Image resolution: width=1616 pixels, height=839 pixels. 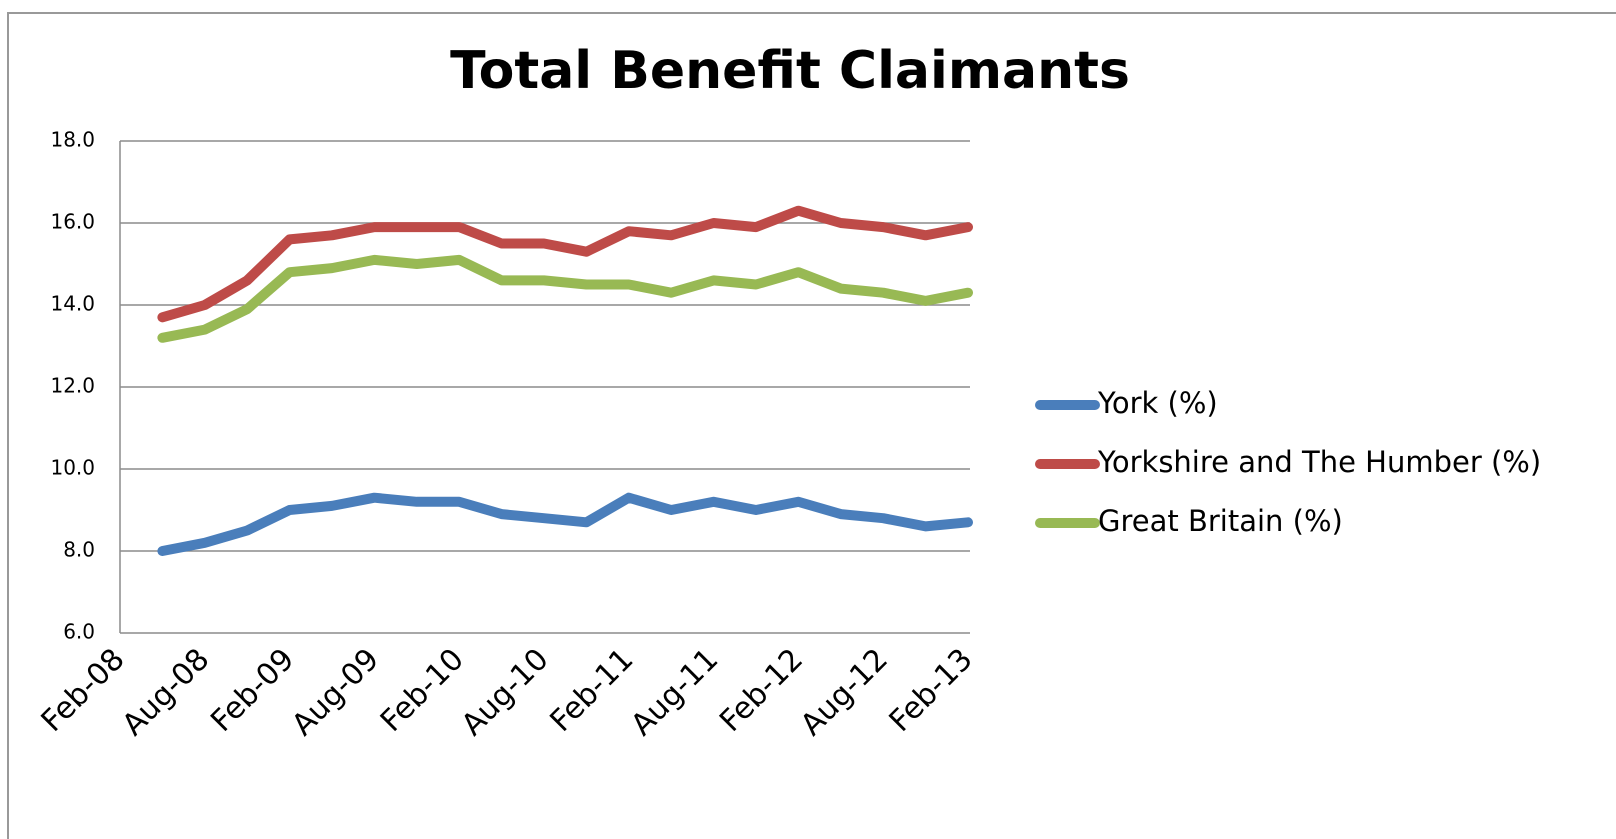 I want to click on x-tick-label: Aug-08, so click(x=166, y=692).